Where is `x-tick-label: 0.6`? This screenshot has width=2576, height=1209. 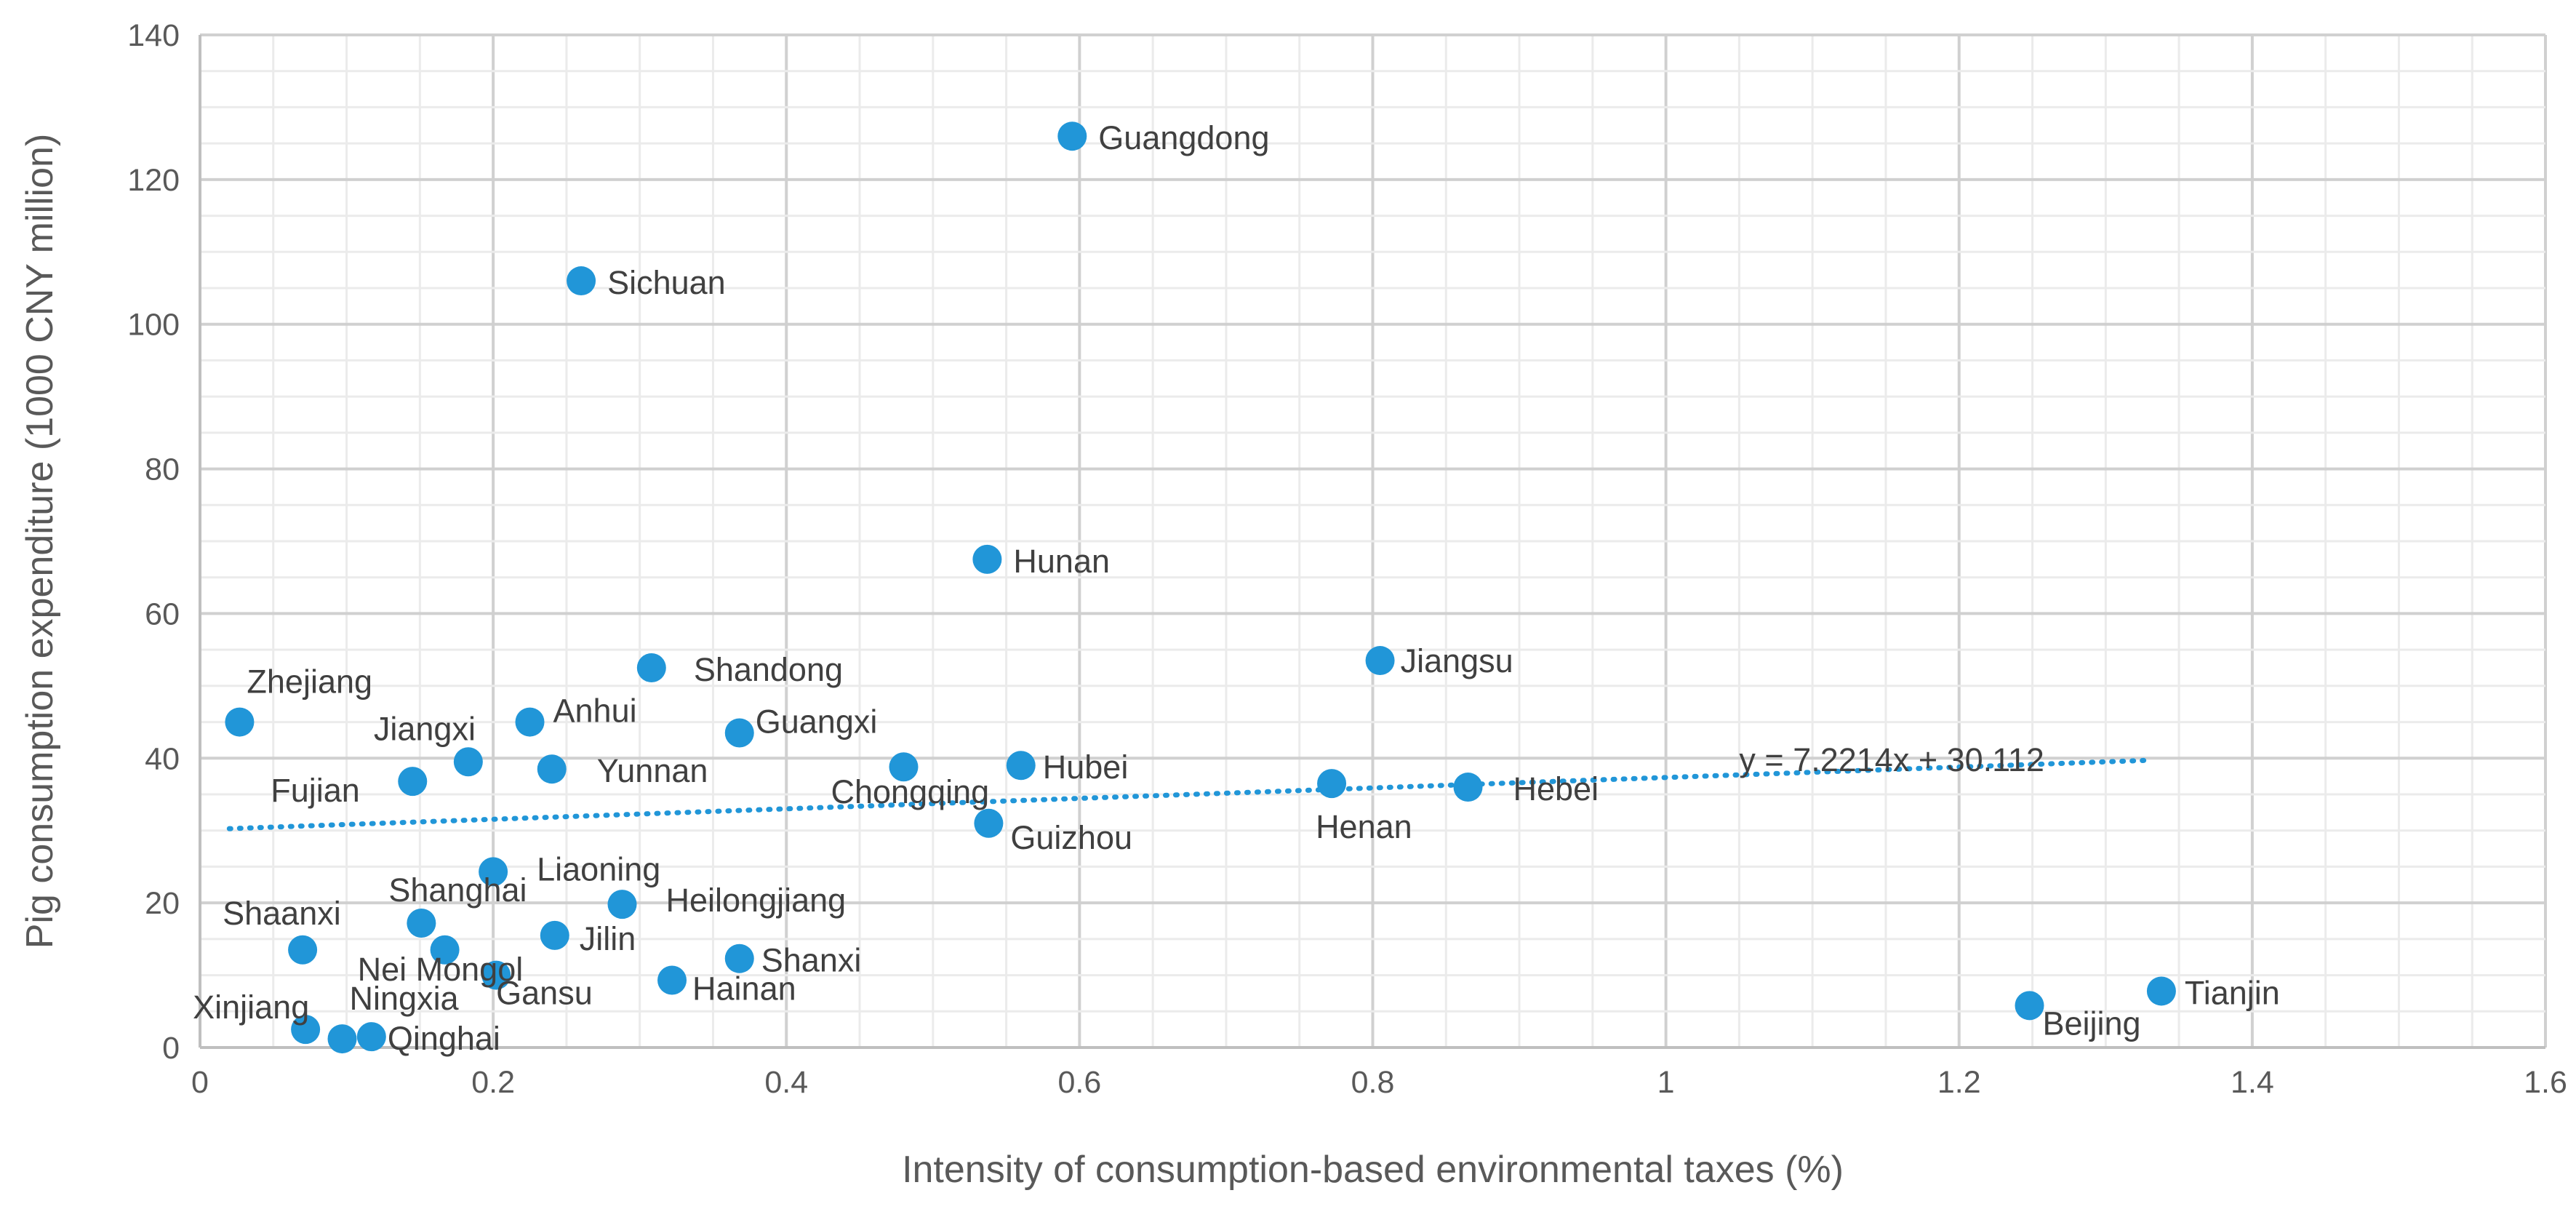 x-tick-label: 0.6 is located at coordinates (1079, 1083).